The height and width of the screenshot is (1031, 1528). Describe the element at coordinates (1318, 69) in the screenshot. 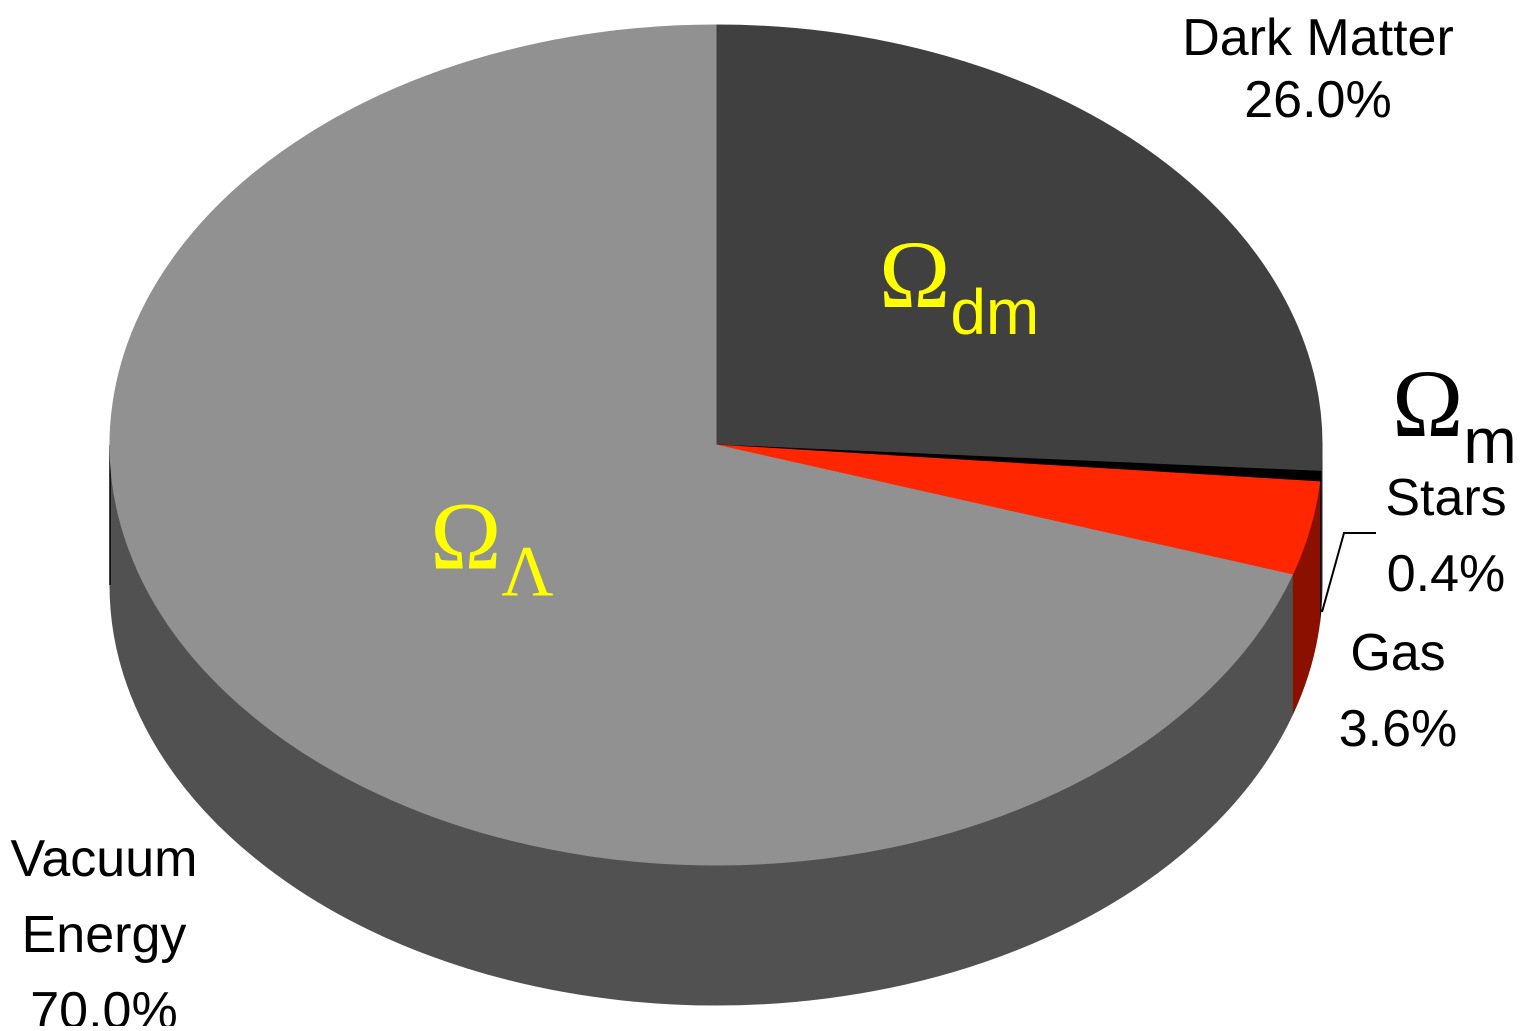

I see `label-dark-matter: Dark Matter 26.0%` at that location.